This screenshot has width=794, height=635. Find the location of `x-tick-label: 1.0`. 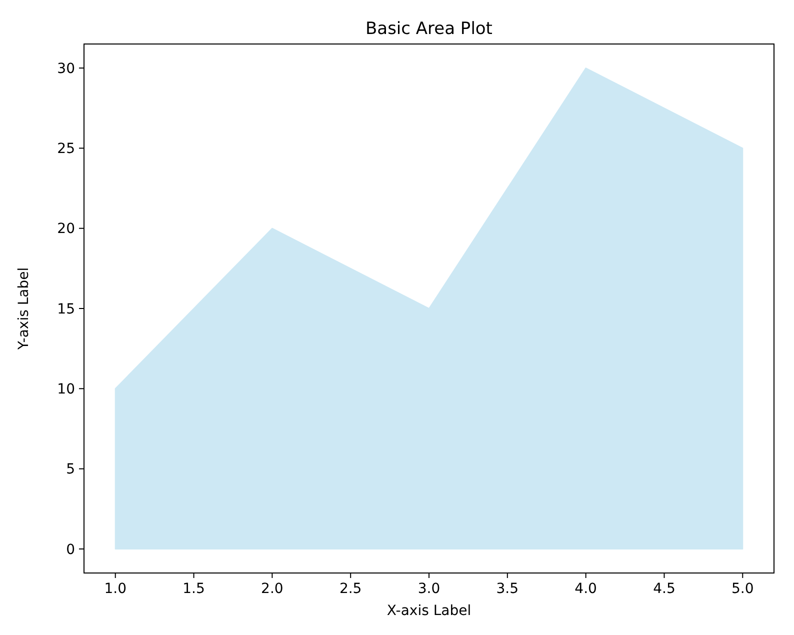

x-tick-label: 1.0 is located at coordinates (115, 589).